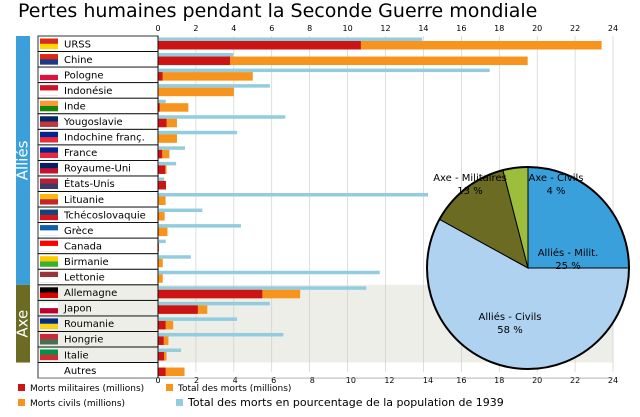 This screenshot has width=640, height=417. I want to click on category-label: Chine, so click(78, 60).